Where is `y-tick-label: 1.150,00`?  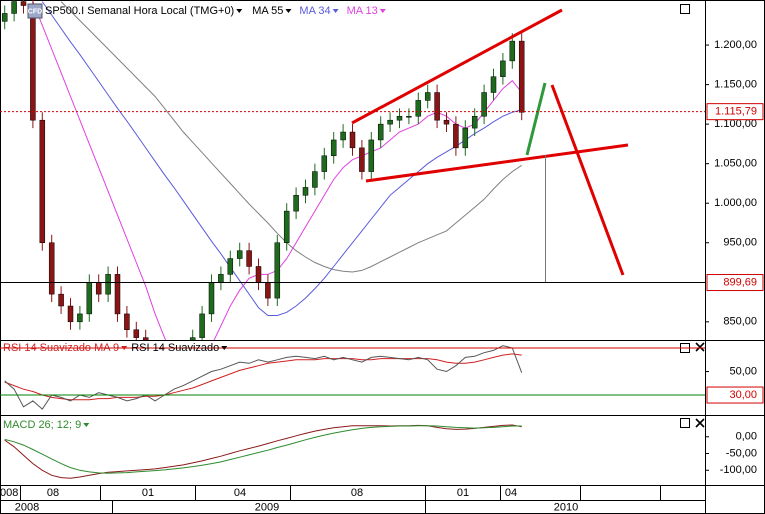 y-tick-label: 1.150,00 is located at coordinates (735, 85).